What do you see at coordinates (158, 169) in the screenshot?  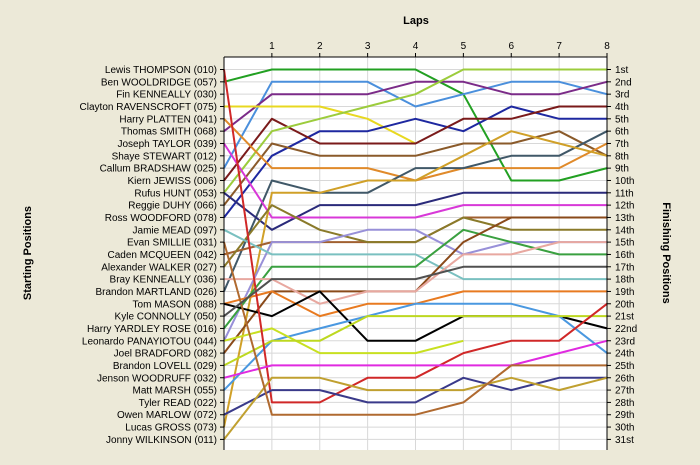 I see `starting-label: Callum BRADSHAW (025)` at bounding box center [158, 169].